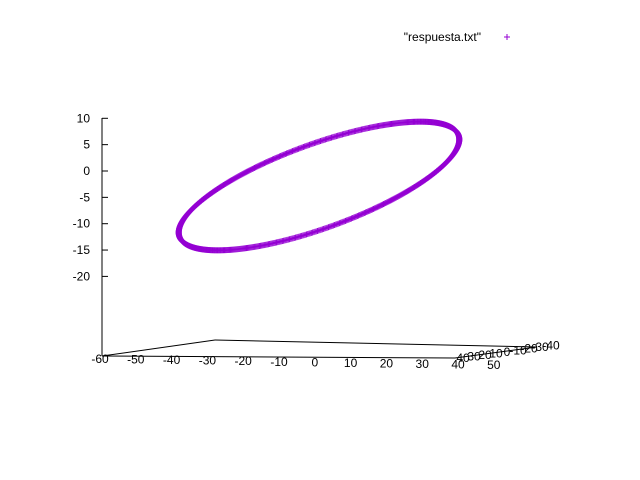 This screenshot has height=480, width=640. I want to click on legend-label: "respuesta.txt", so click(442, 37).